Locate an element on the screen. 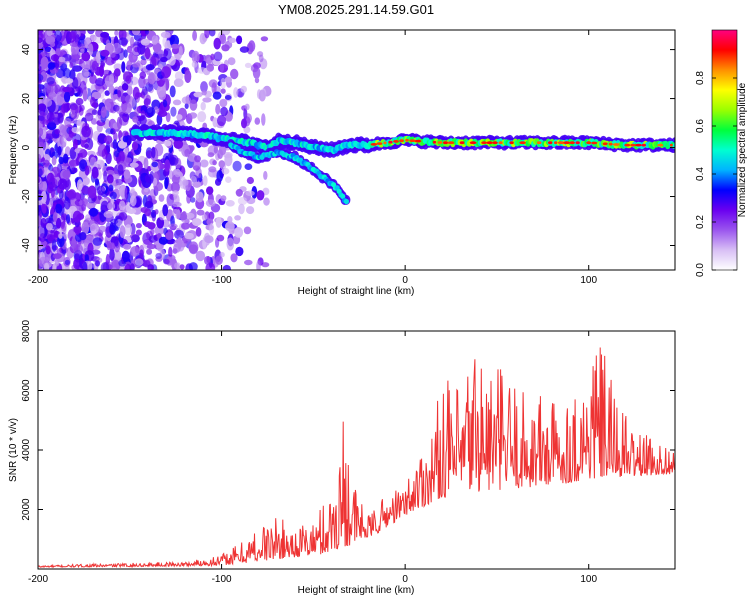 This screenshot has width=750, height=600. snr-y-label: SNR (10 * v/v) is located at coordinates (13, 450).